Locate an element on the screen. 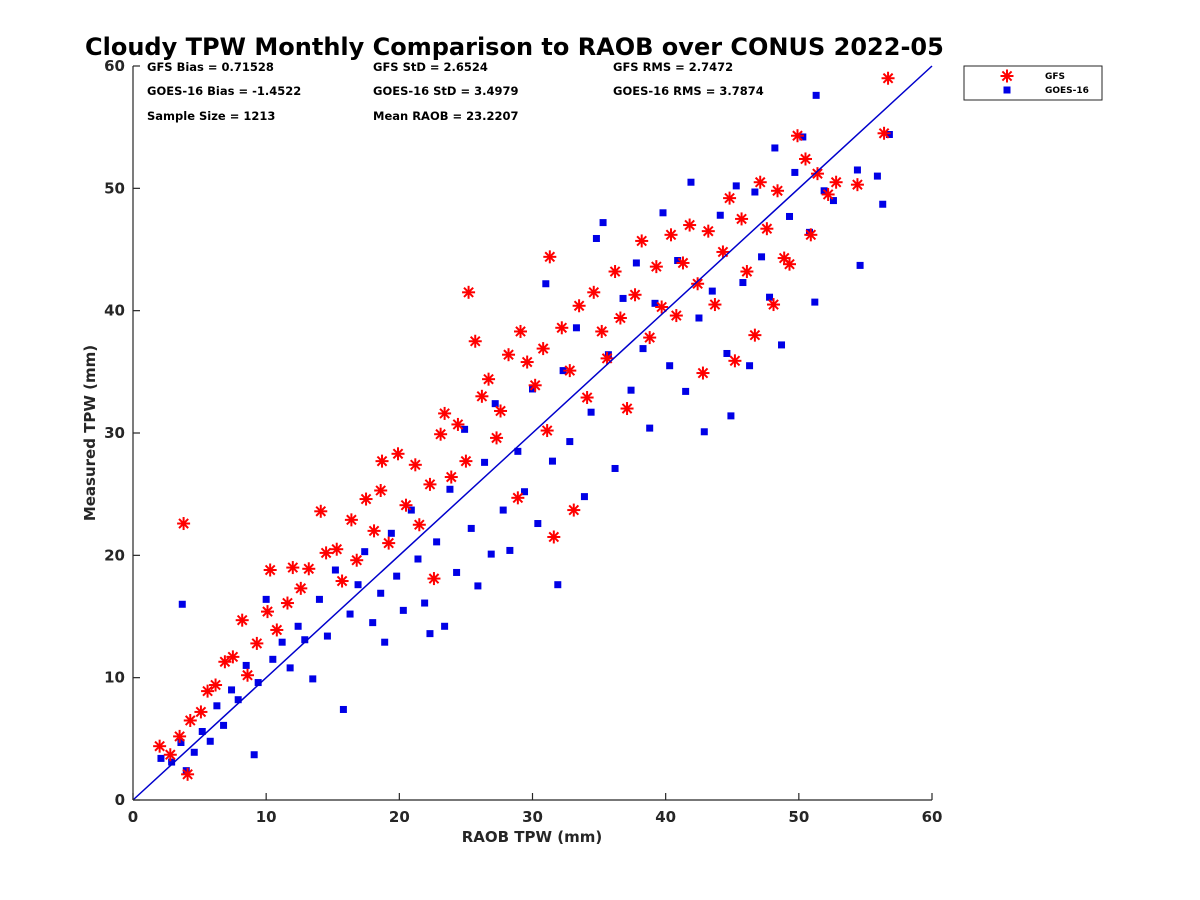  stat-mean-raob: Mean RAOB = 23.2207 is located at coordinates (446, 116).